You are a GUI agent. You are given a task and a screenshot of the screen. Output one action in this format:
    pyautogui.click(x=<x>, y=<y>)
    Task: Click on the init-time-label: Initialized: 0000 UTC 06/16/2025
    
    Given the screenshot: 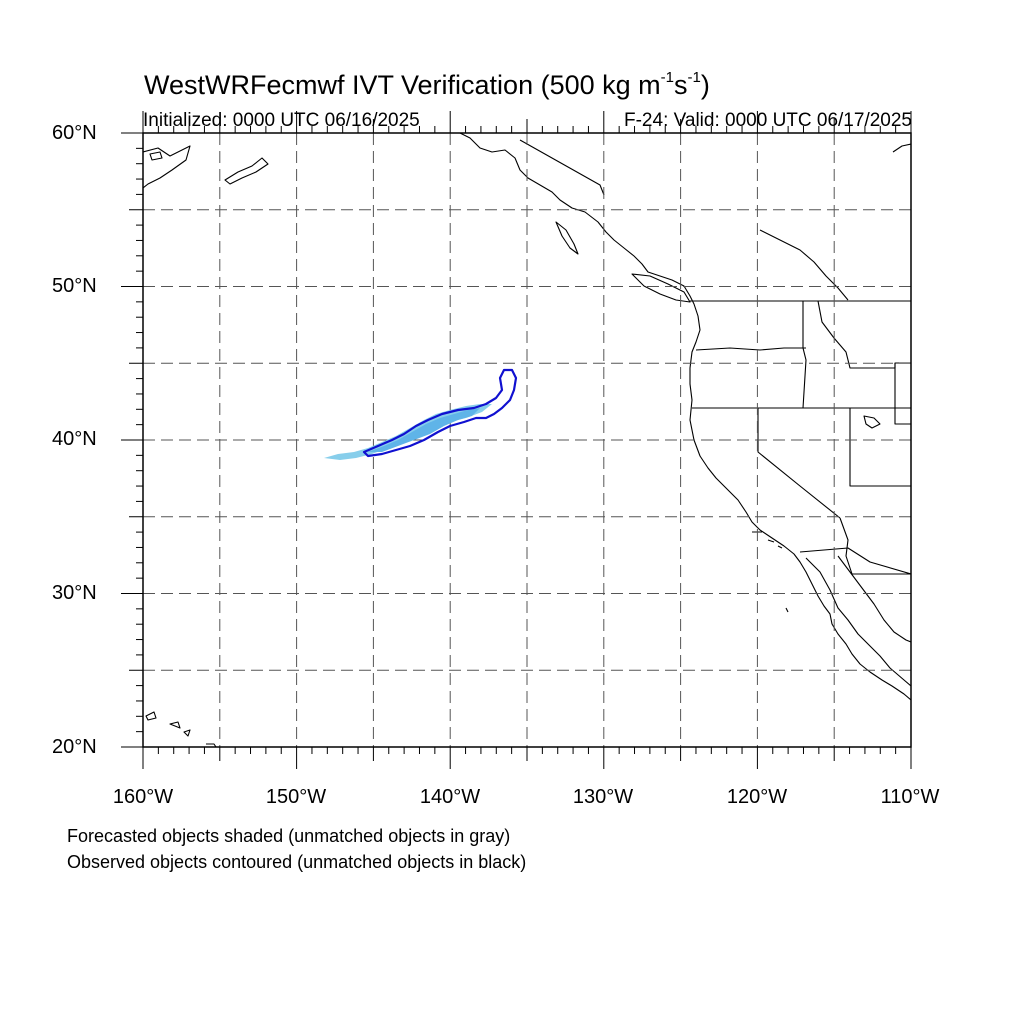 What is the action you would take?
    pyautogui.click(x=281, y=120)
    